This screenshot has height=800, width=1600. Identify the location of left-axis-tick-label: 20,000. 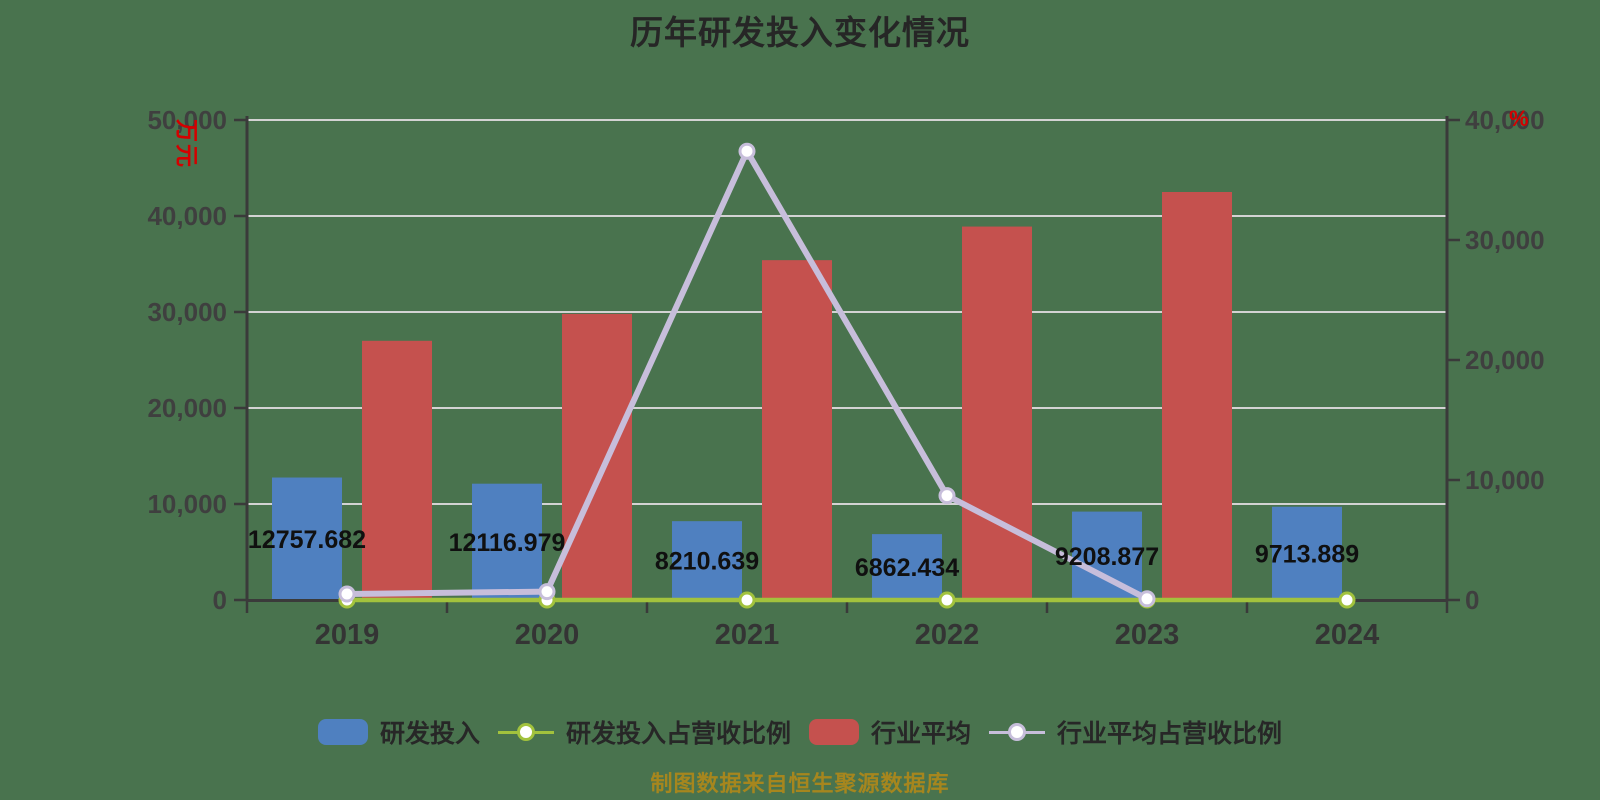
(187, 408).